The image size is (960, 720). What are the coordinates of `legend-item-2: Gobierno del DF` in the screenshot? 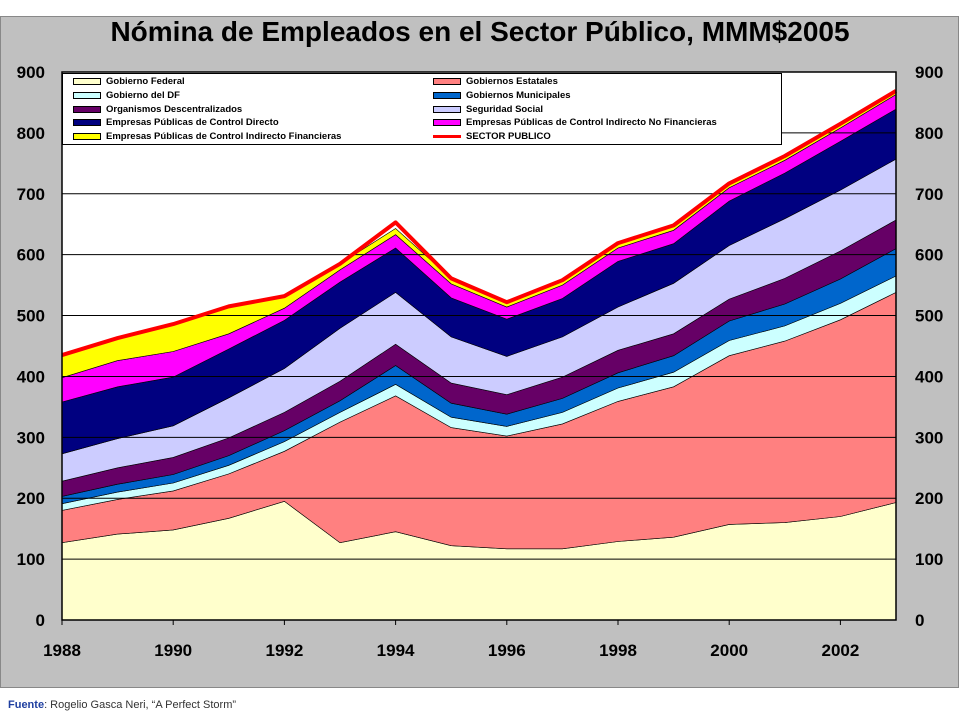 It's located at (126, 95).